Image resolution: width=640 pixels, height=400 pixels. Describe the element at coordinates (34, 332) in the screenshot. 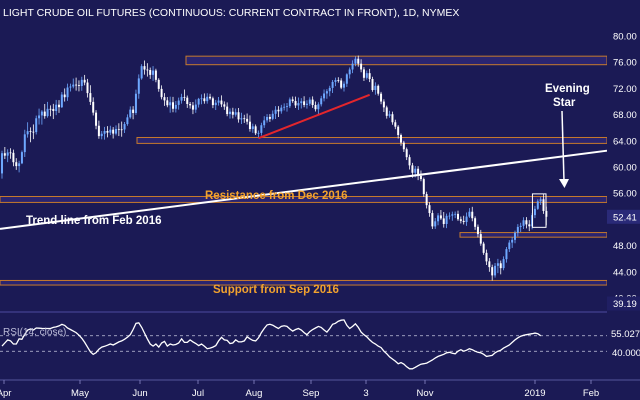

I see `rsi-label: RSI(14, close)` at that location.